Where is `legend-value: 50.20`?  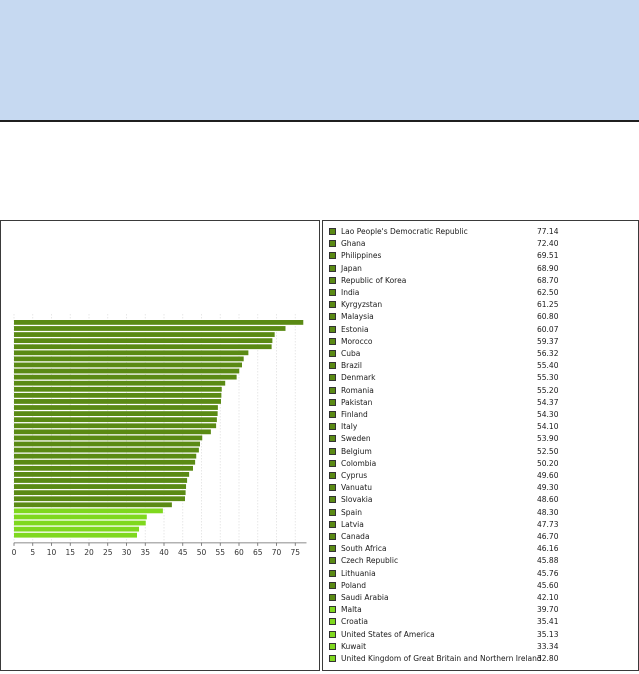 legend-value: 50.20 is located at coordinates (548, 463).